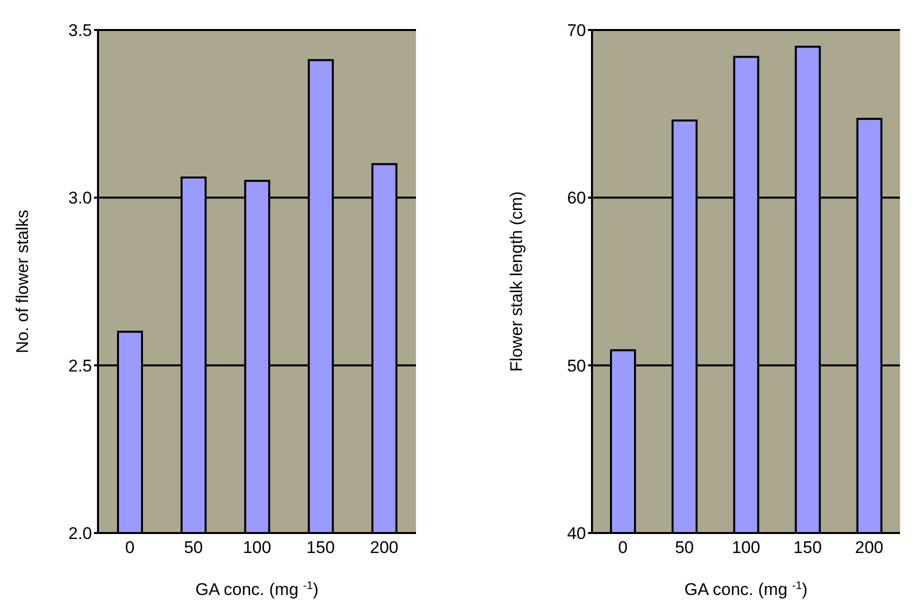 The height and width of the screenshot is (613, 912). Describe the element at coordinates (516, 281) in the screenshot. I see `y-axis-title: Flower stalk length (cm)` at that location.